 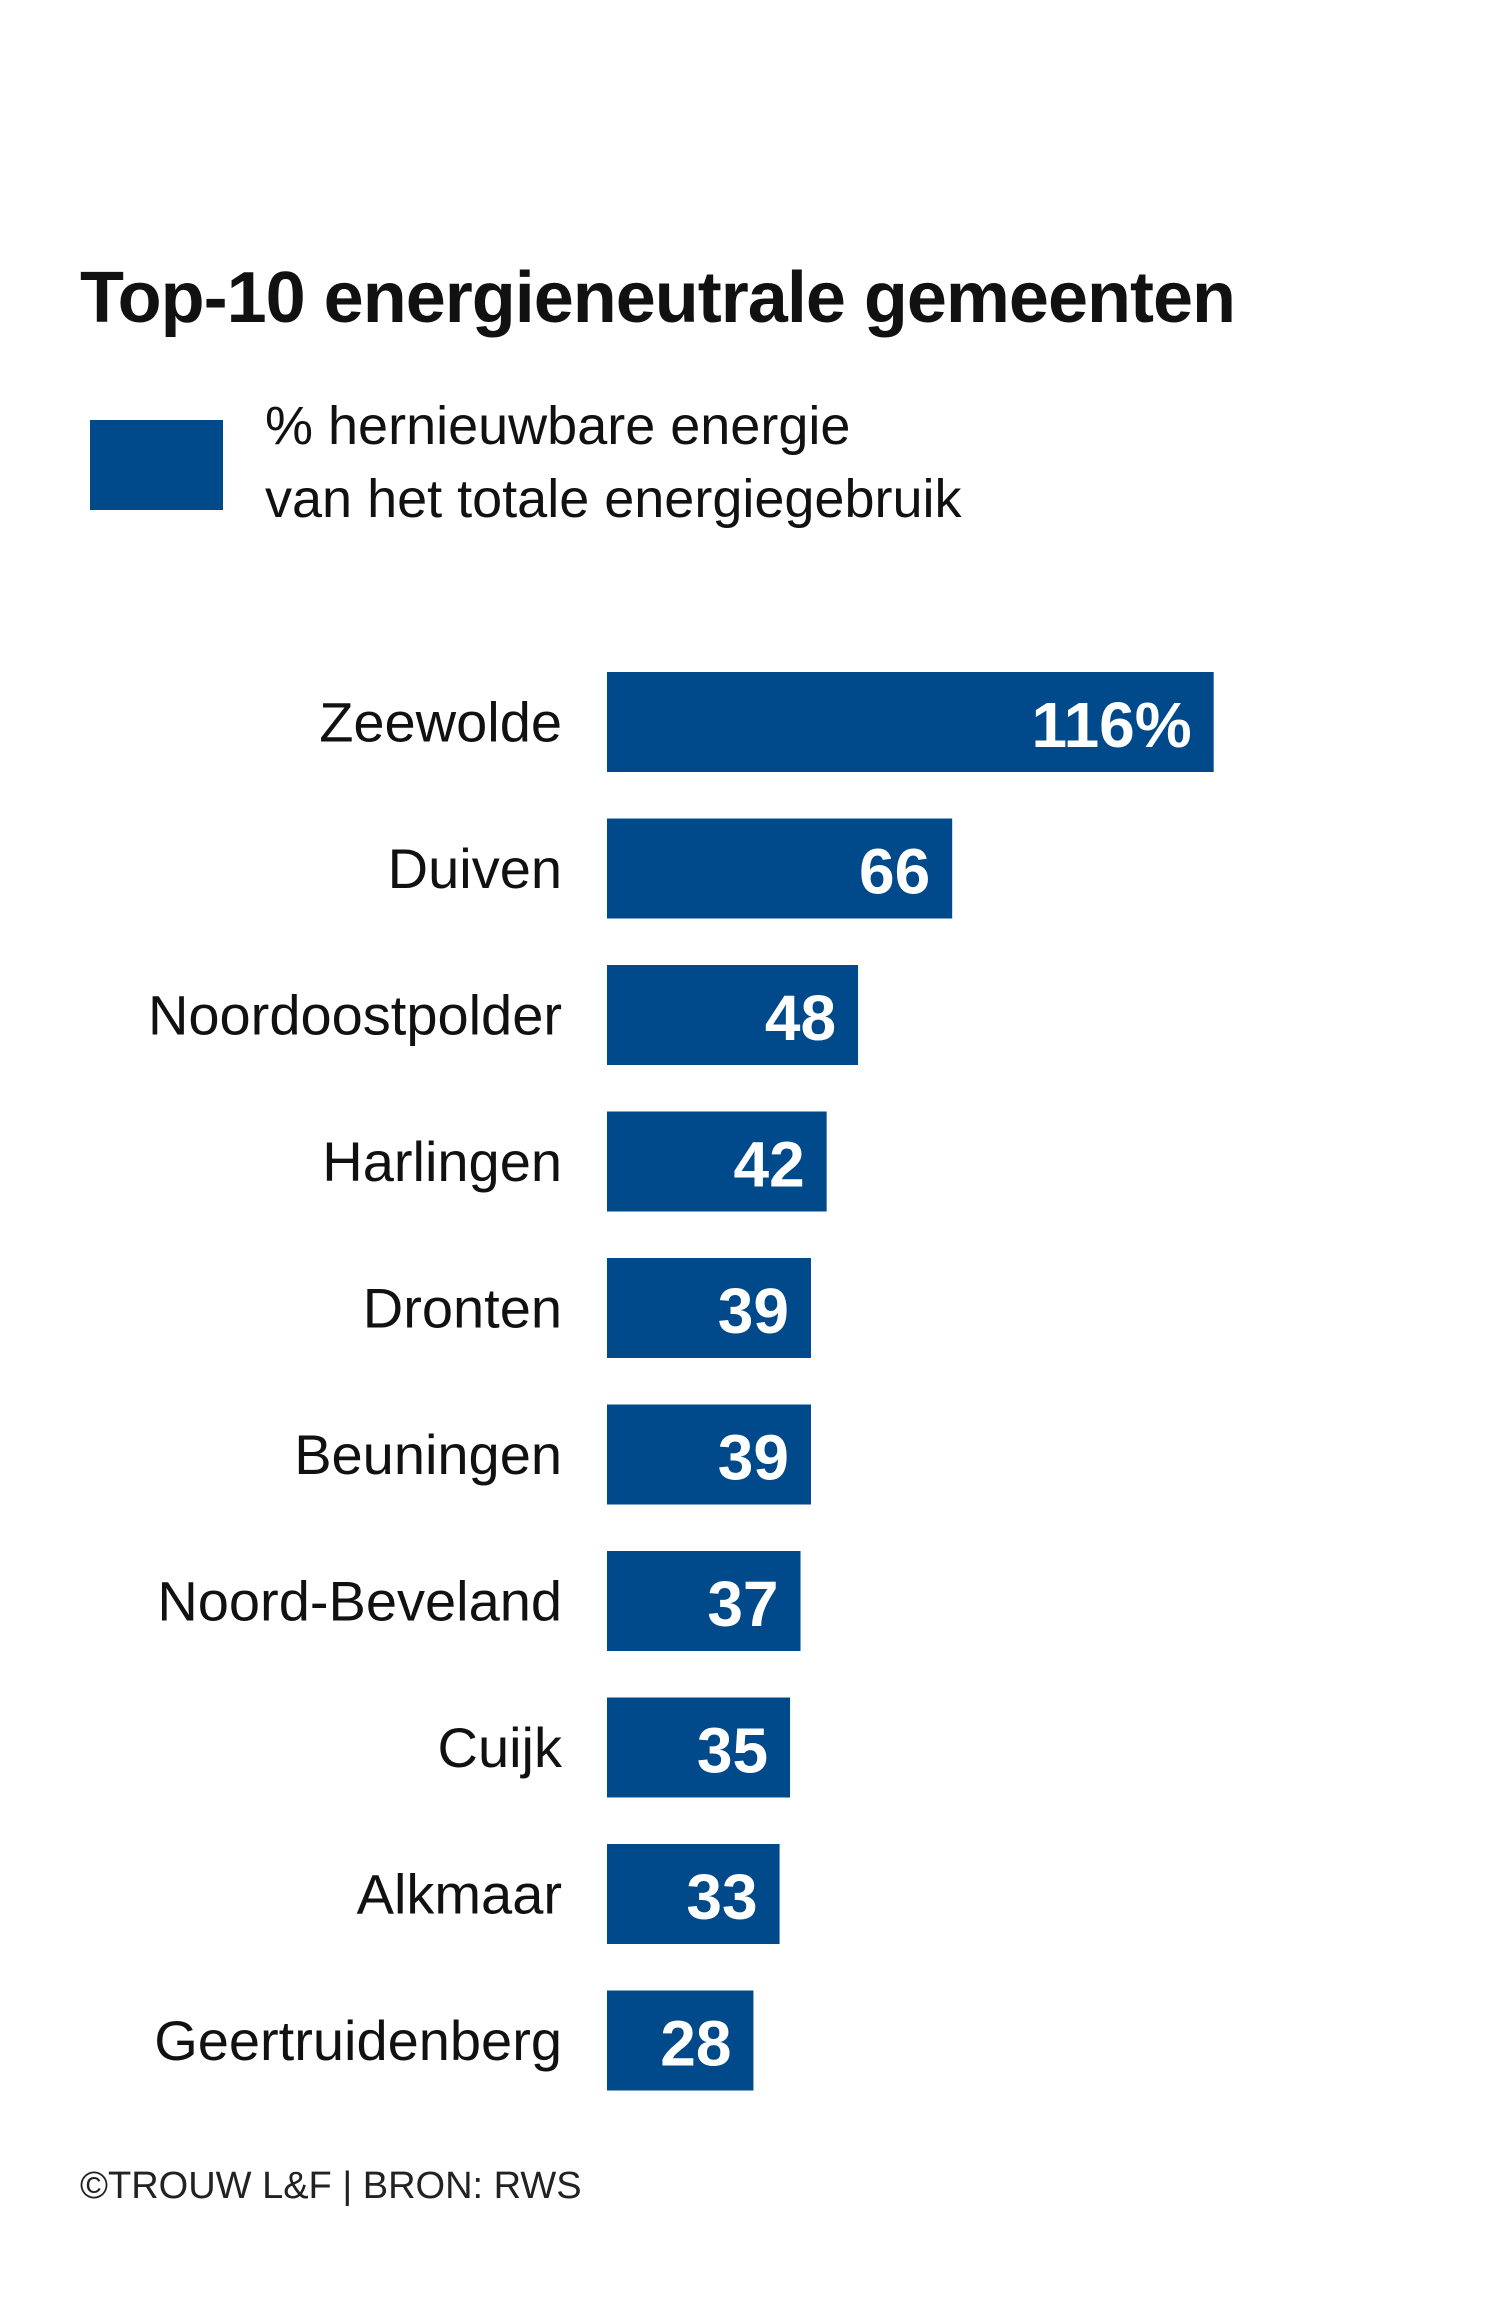 What do you see at coordinates (658, 298) in the screenshot?
I see `chart-title: Top-10 energieneutrale gemeenten` at bounding box center [658, 298].